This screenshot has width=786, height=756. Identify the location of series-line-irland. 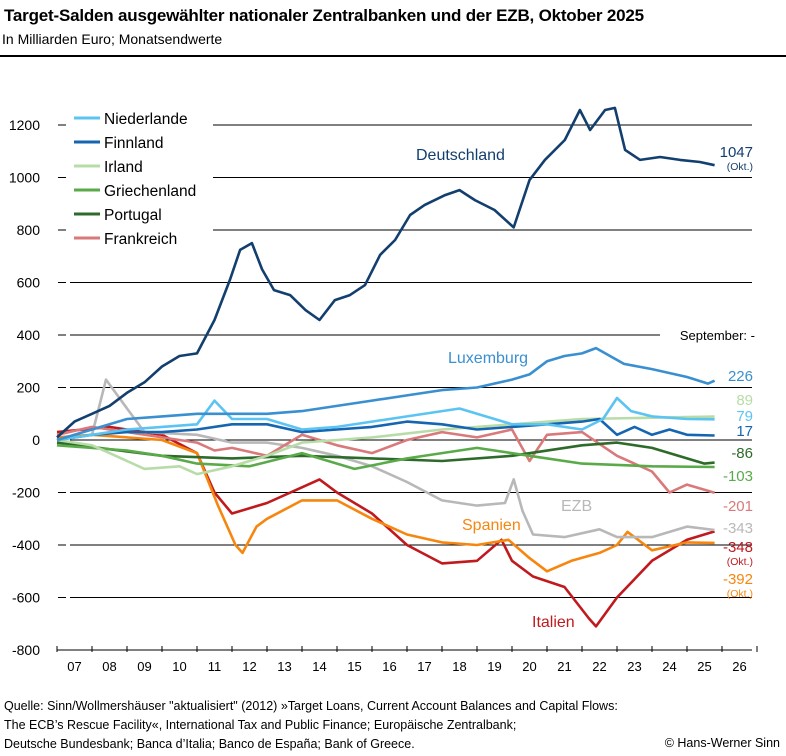
(385, 445).